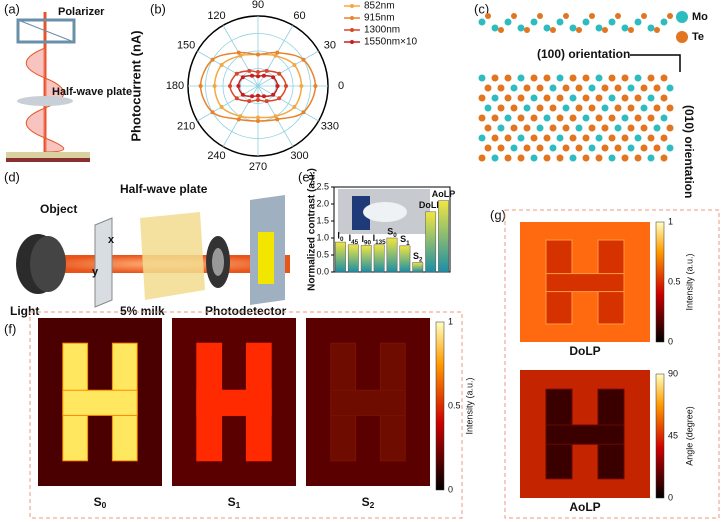 Image resolution: width=722 pixels, height=522 pixels. I want to click on colorbar-title: Angle (degree), so click(689, 436).